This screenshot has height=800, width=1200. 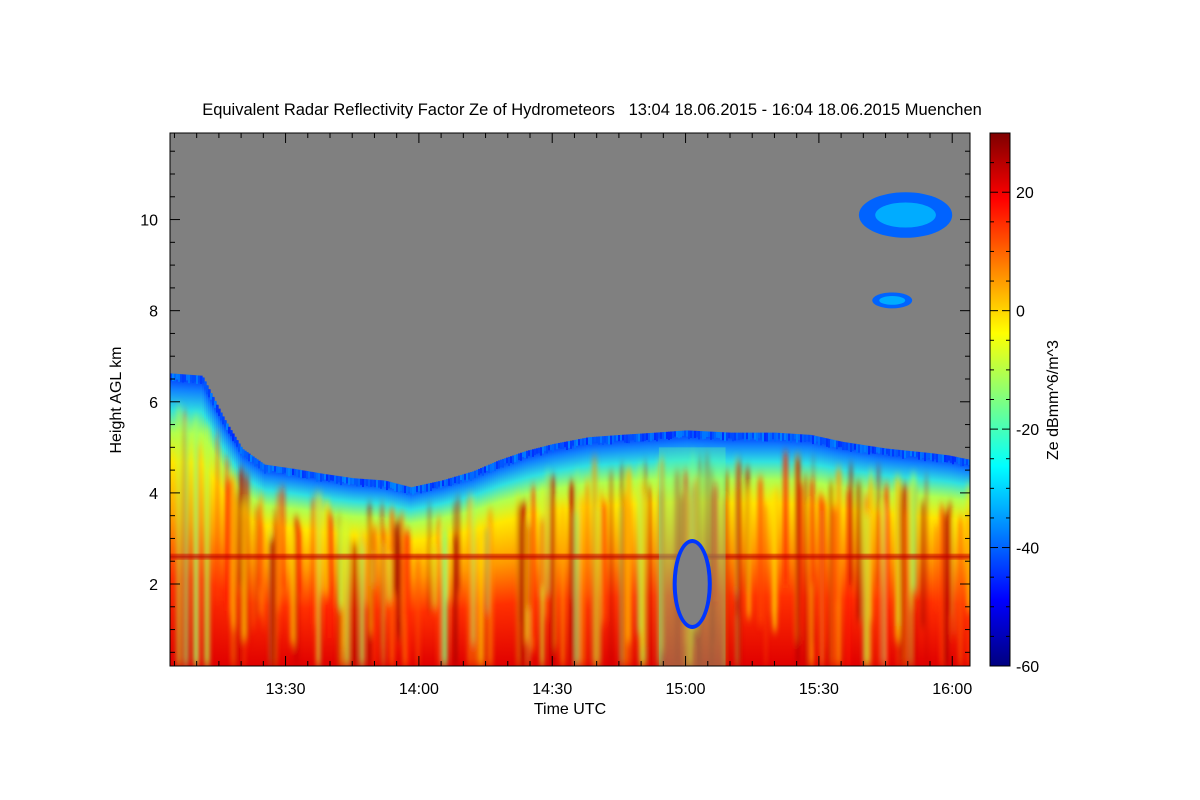 What do you see at coordinates (1027, 667) in the screenshot?
I see `colorbar-tick-label: -60` at bounding box center [1027, 667].